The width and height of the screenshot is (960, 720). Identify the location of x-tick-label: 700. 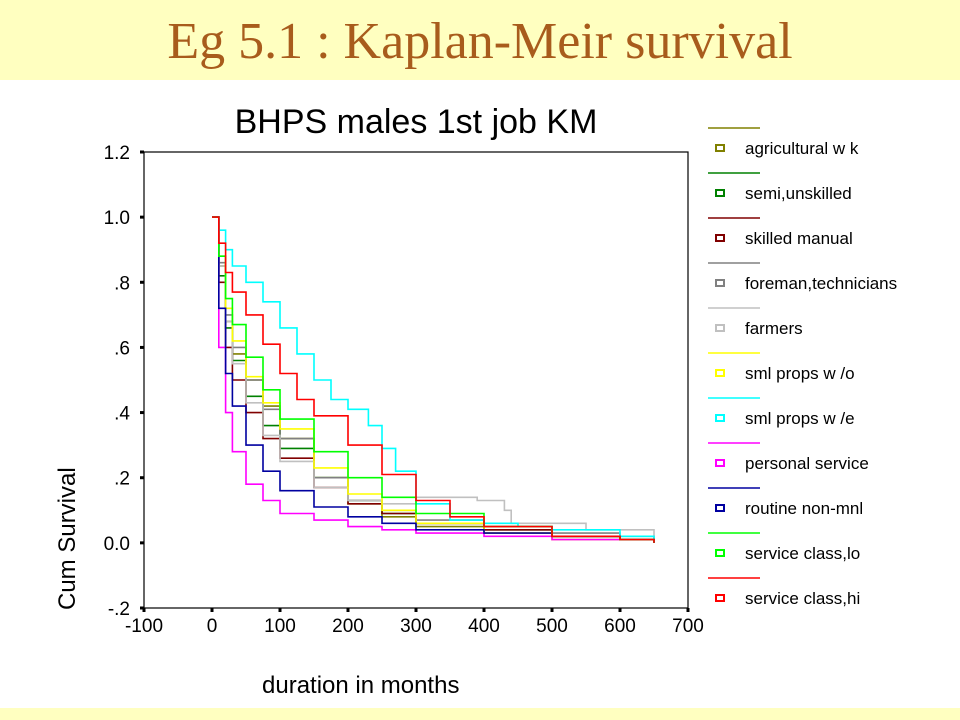
(688, 626).